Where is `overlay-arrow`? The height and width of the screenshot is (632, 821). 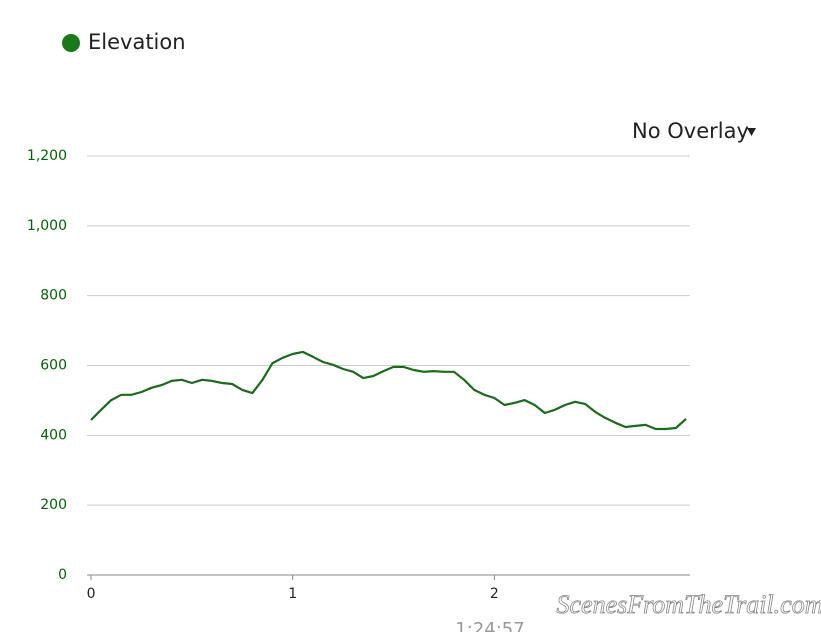
overlay-arrow is located at coordinates (751, 132).